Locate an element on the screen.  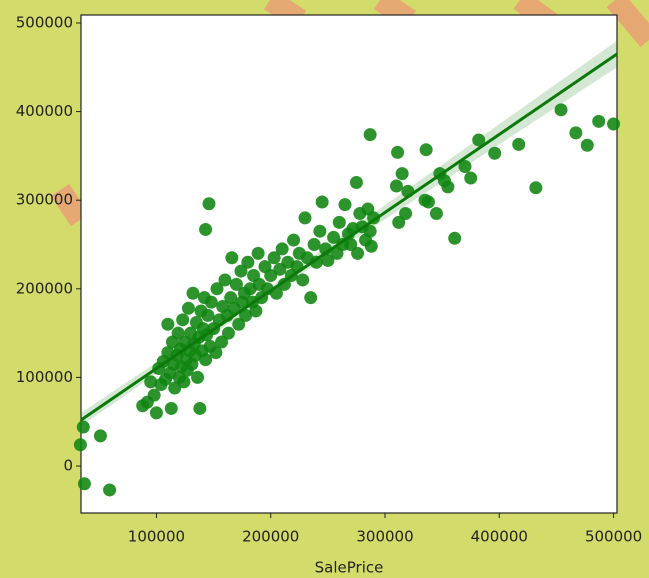
x-tick-label: 200000 is located at coordinates (270, 537).